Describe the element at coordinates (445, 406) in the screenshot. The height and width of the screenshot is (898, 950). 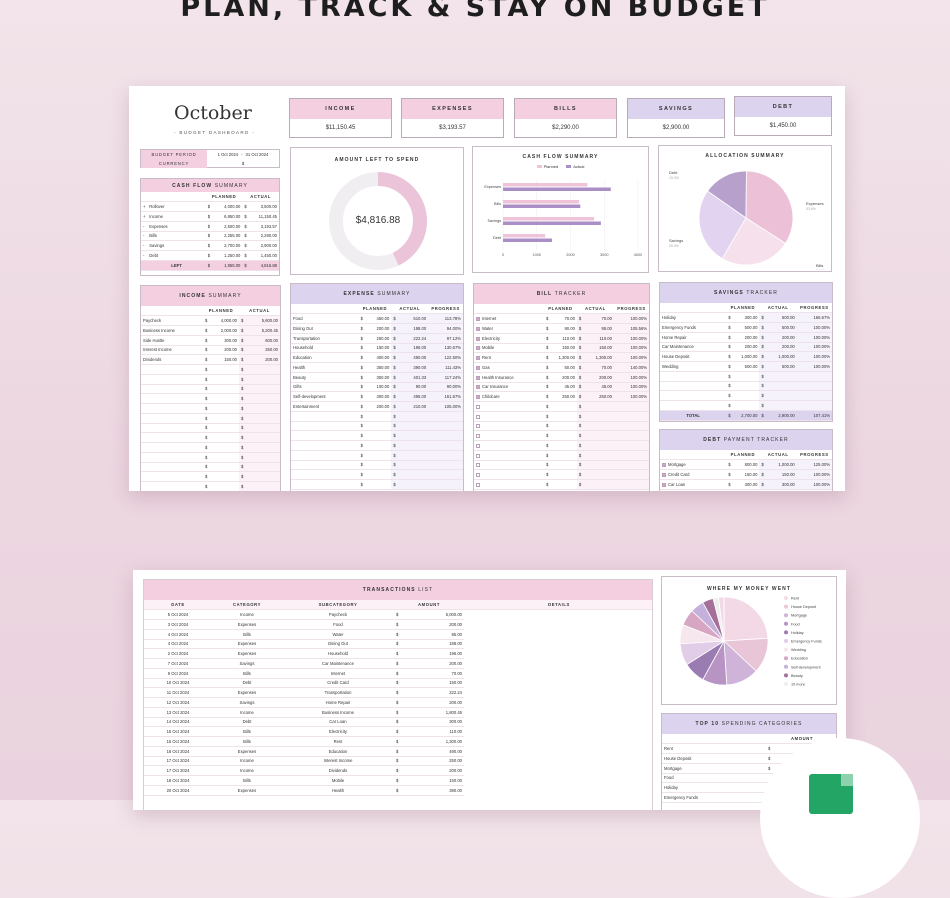
I see `cell: 105.00%` at that location.